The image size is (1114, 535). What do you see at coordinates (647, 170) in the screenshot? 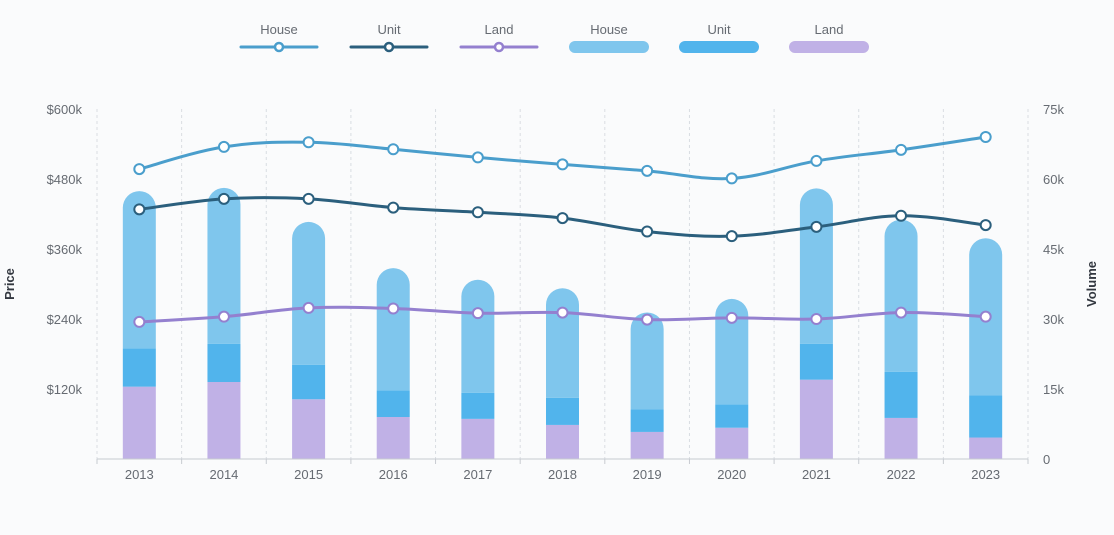
I see `point-house-2019` at bounding box center [647, 170].